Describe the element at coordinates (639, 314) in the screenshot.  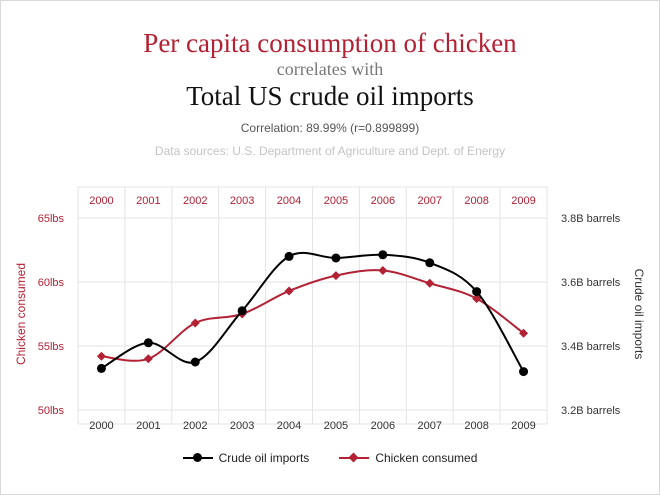
I see `y-right-axis-title: Crude oil imports` at that location.